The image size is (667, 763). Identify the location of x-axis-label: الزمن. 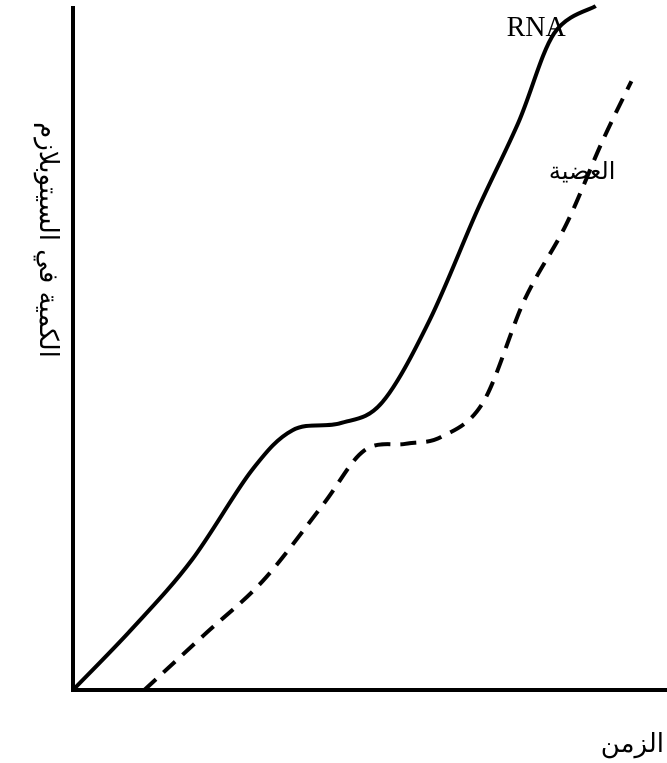
(632, 744).